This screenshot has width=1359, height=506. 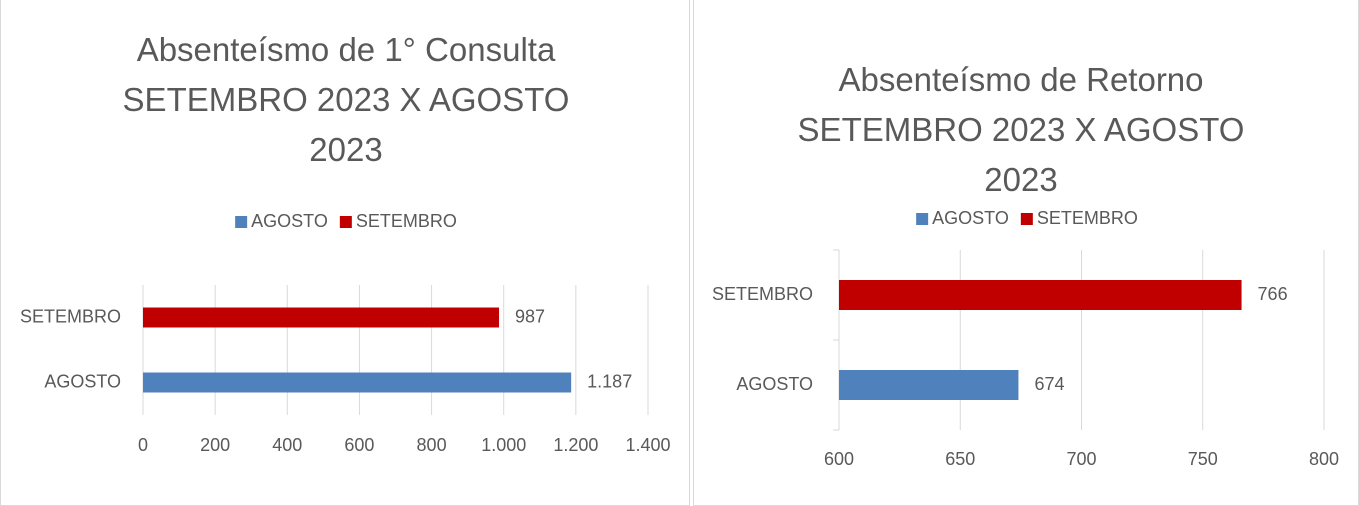 What do you see at coordinates (215, 445) in the screenshot?
I see `x-tick-label: 200` at bounding box center [215, 445].